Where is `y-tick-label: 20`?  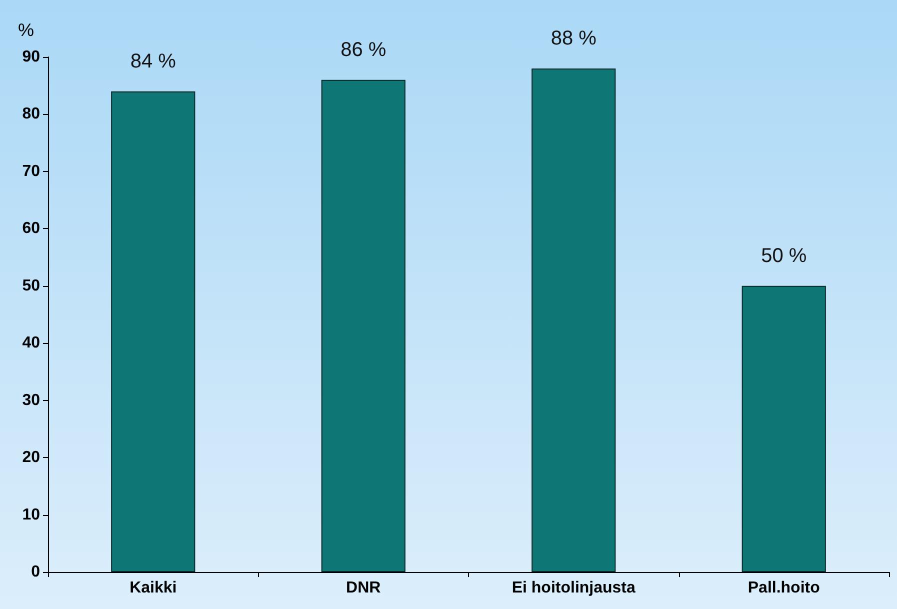 y-tick-label: 20 is located at coordinates (31, 457).